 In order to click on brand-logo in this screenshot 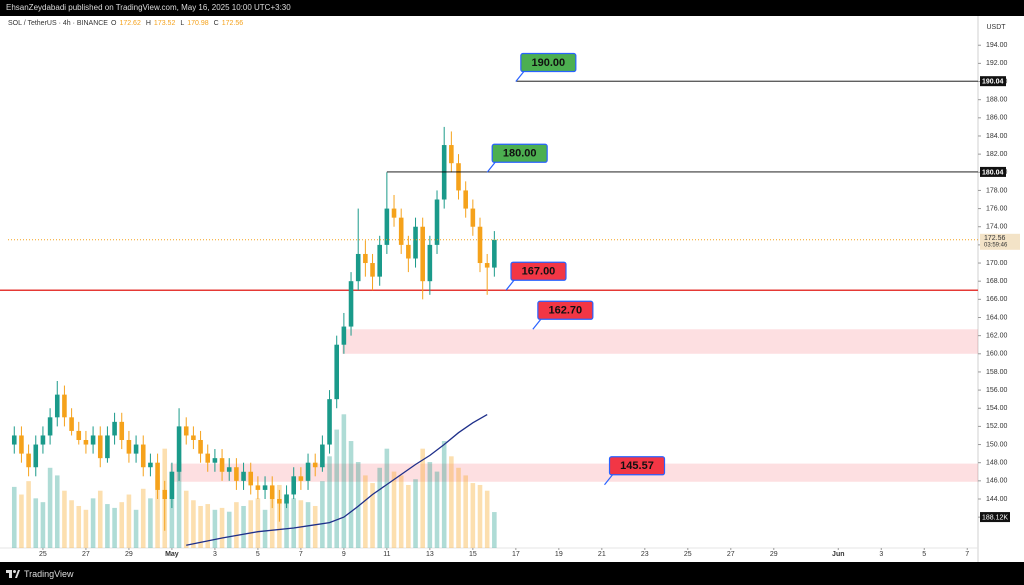, I will do `click(13, 574)`.